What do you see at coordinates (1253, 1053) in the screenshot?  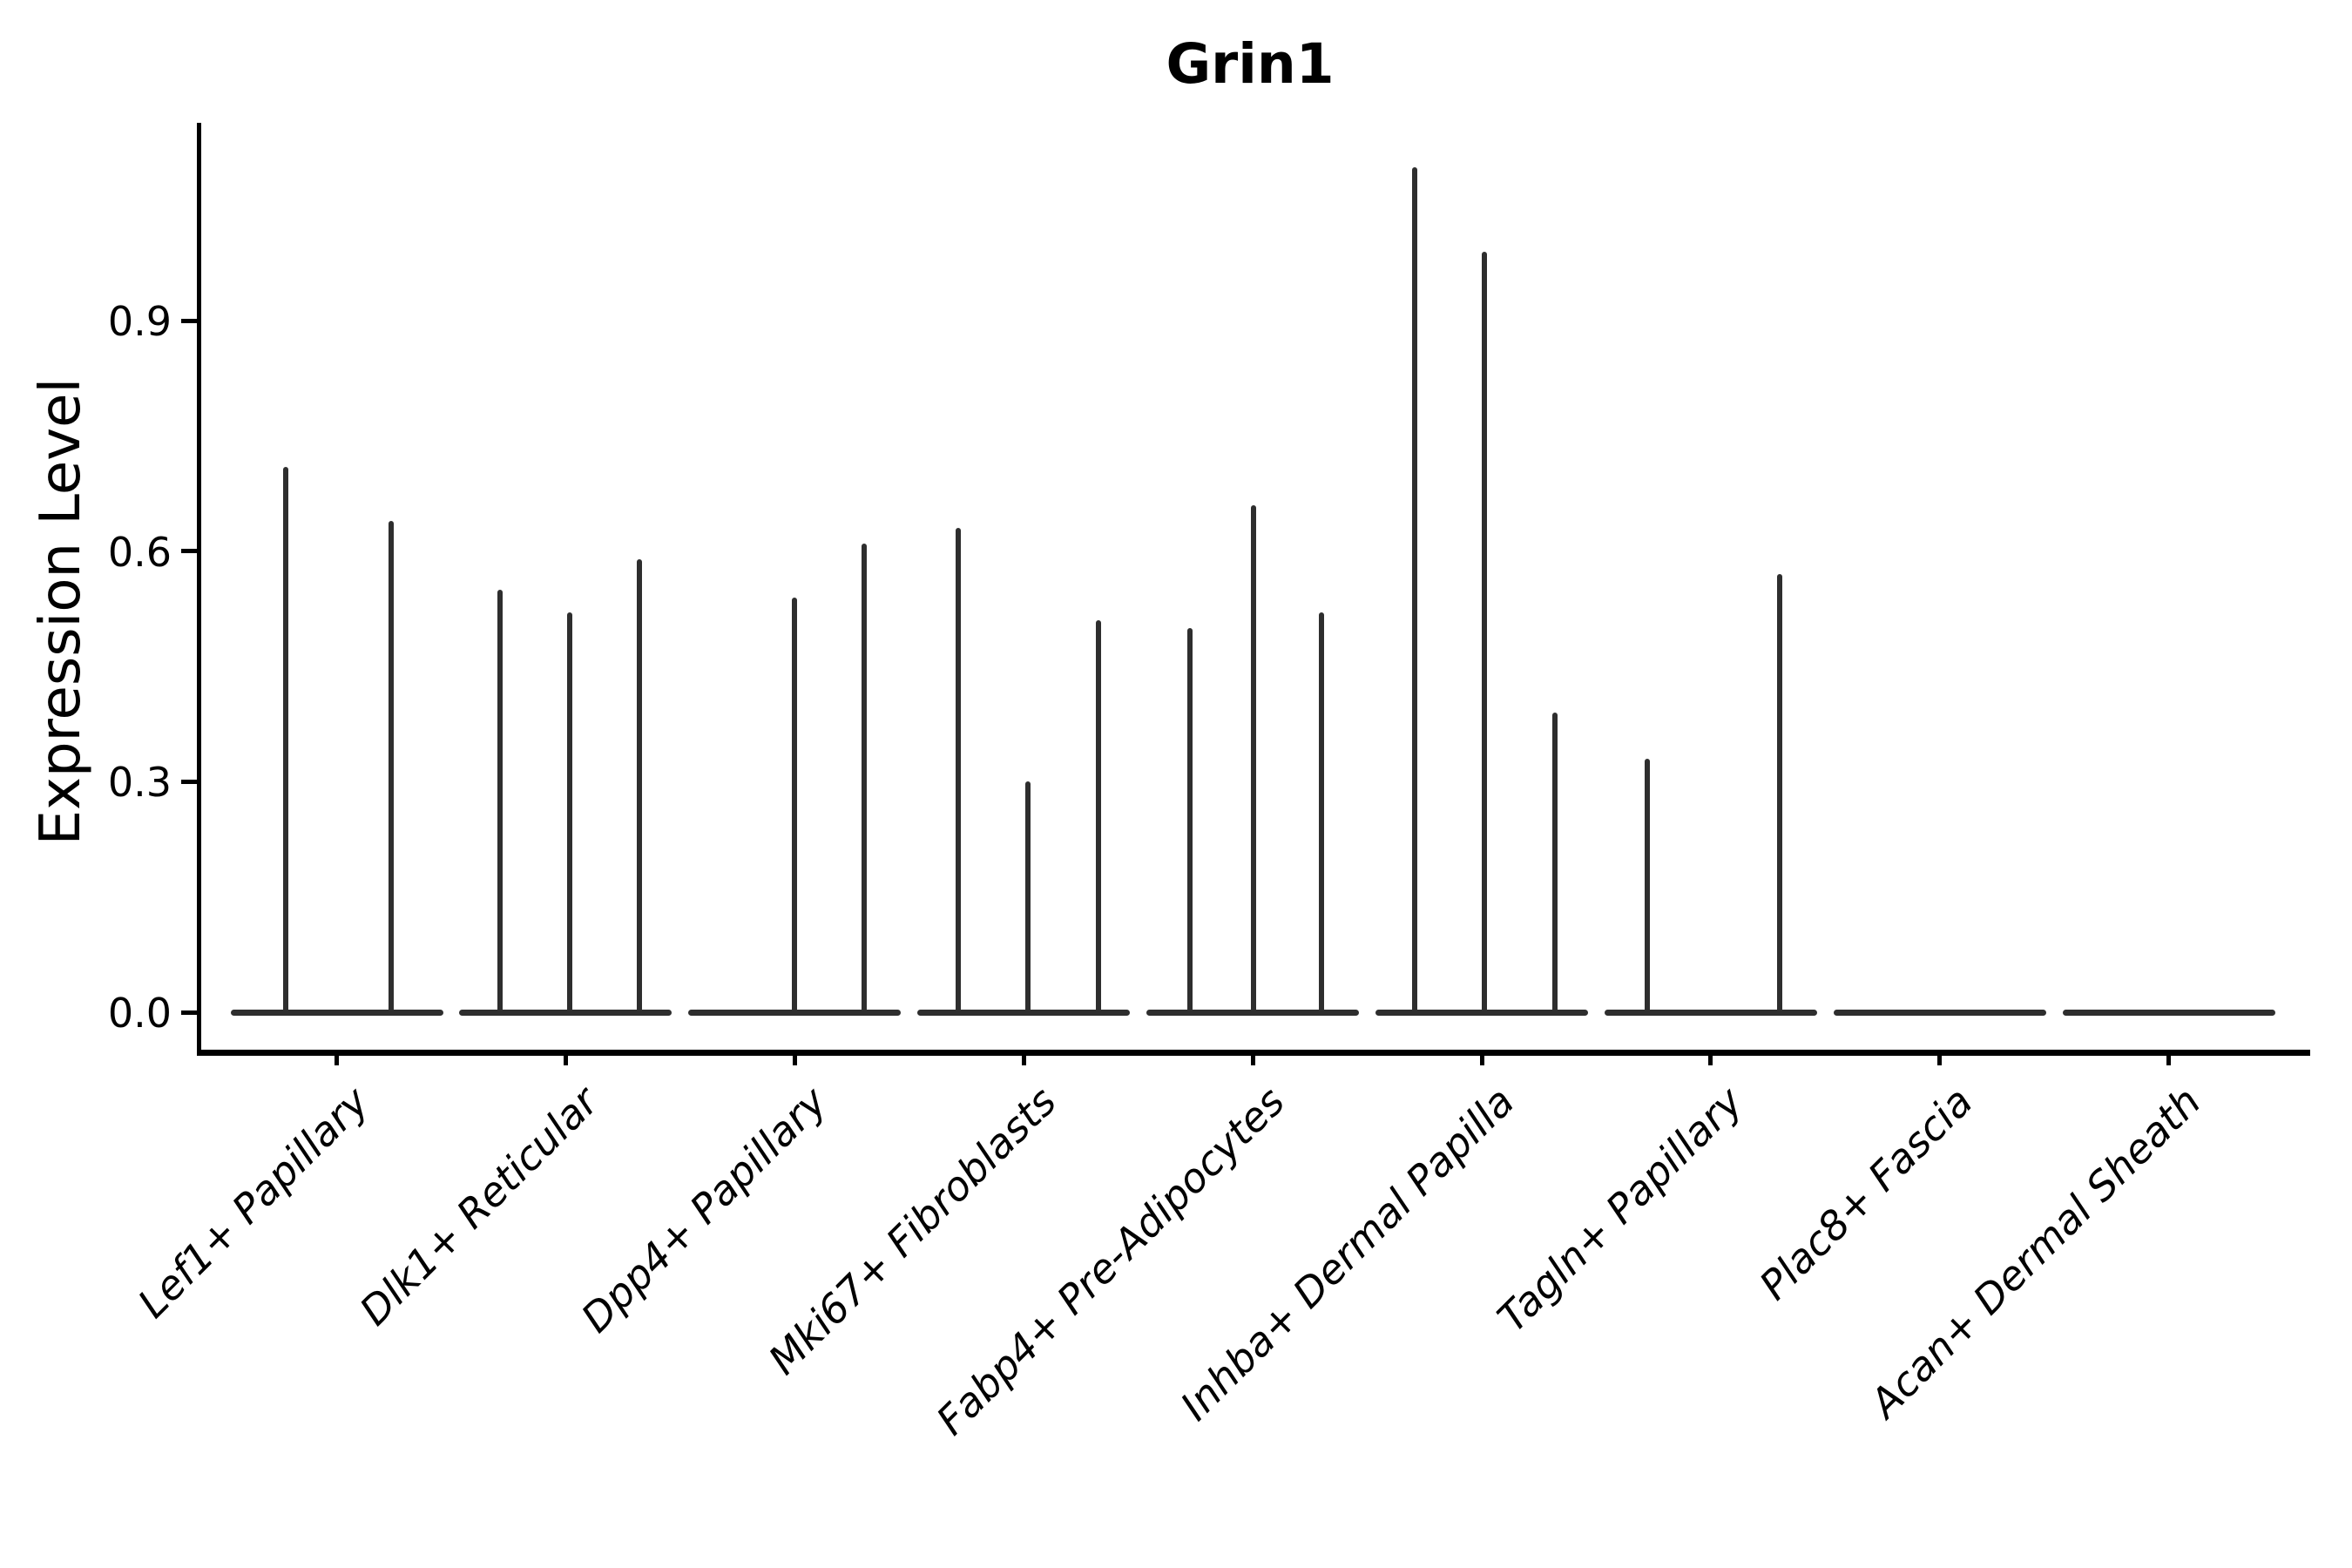 I see `x-axis-spine` at bounding box center [1253, 1053].